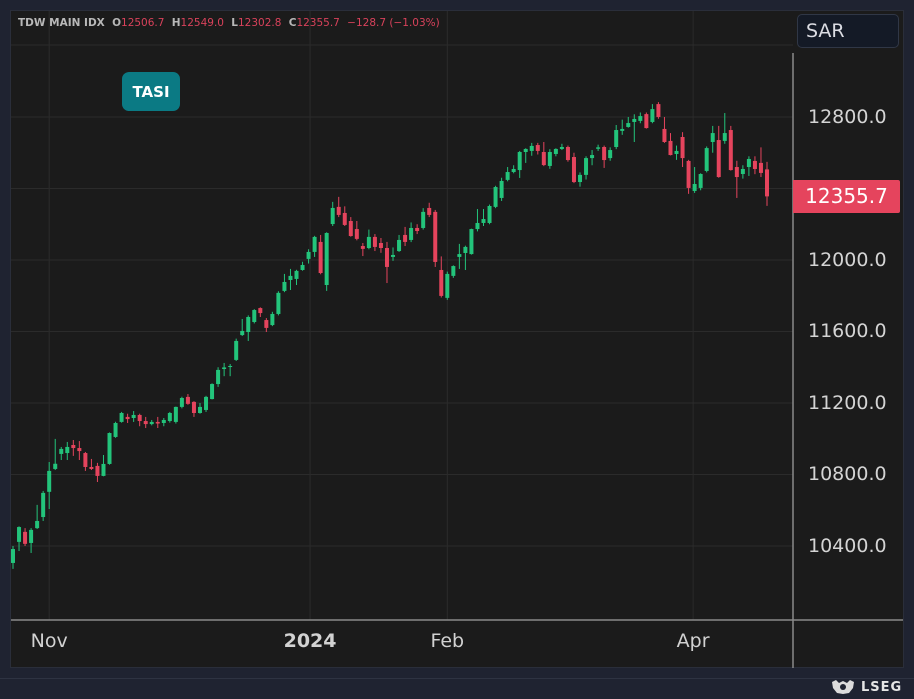  I want to click on y-tick-label: 11600.0, so click(847, 331).